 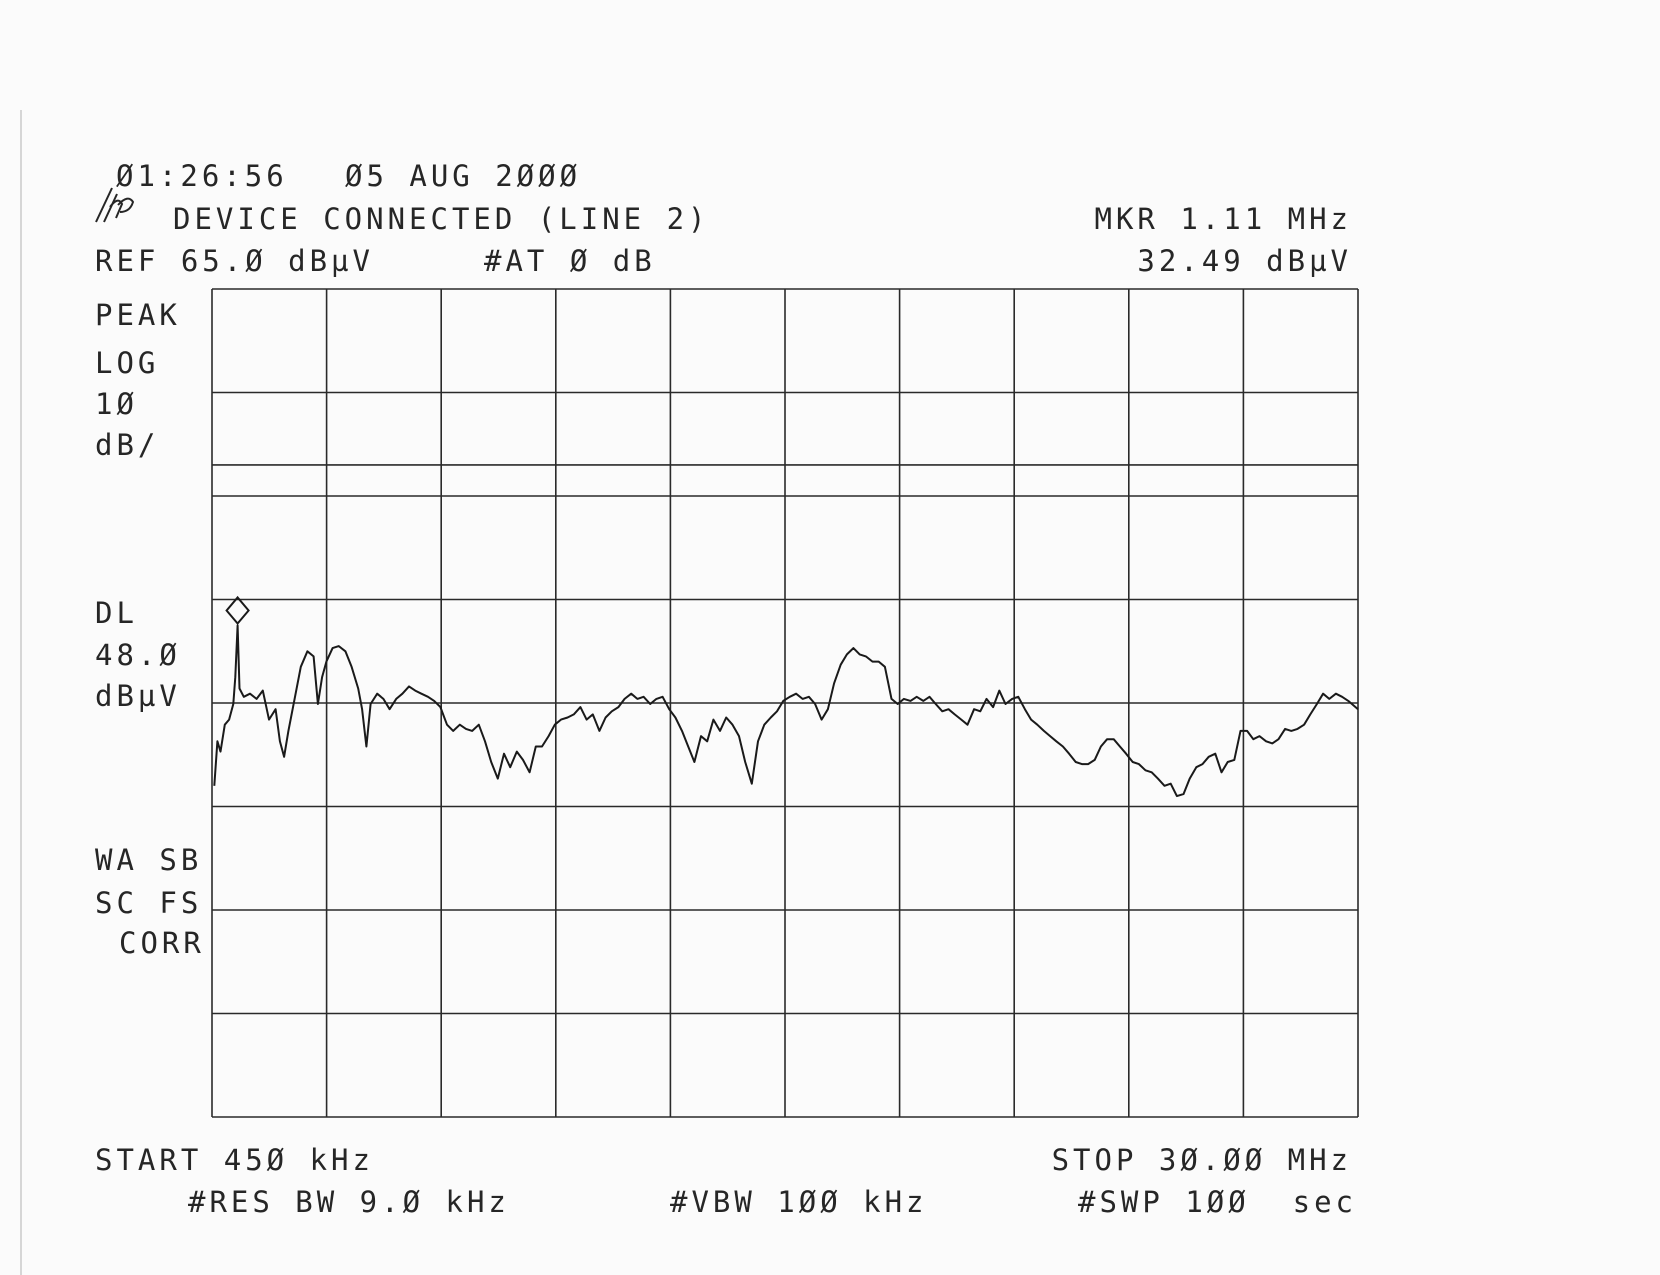 I want to click on attenuation: #AT Ø dB, so click(x=570, y=261).